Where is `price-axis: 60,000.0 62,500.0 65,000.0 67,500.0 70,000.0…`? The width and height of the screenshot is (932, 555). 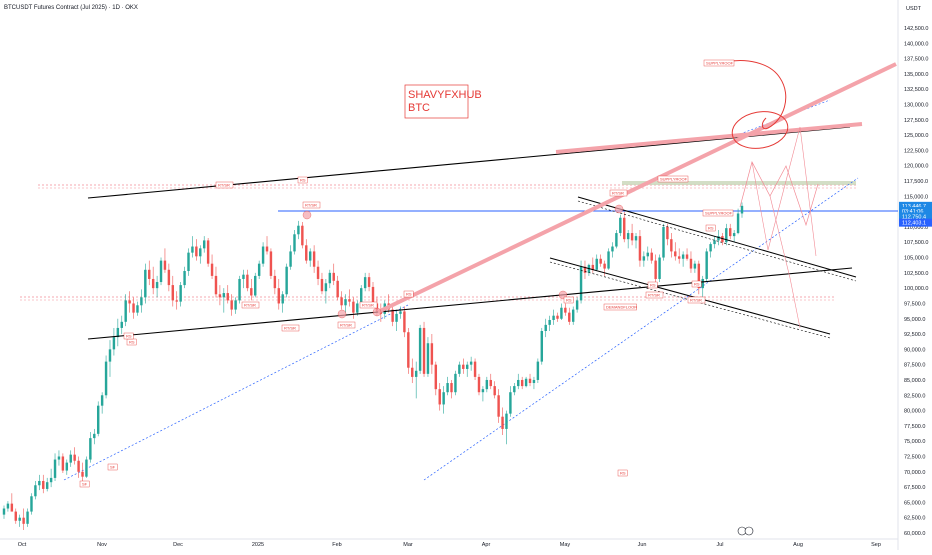 price-axis: 60,000.0 62,500.0 65,000.0 67,500.0 70,000.0… is located at coordinates (916, 281).